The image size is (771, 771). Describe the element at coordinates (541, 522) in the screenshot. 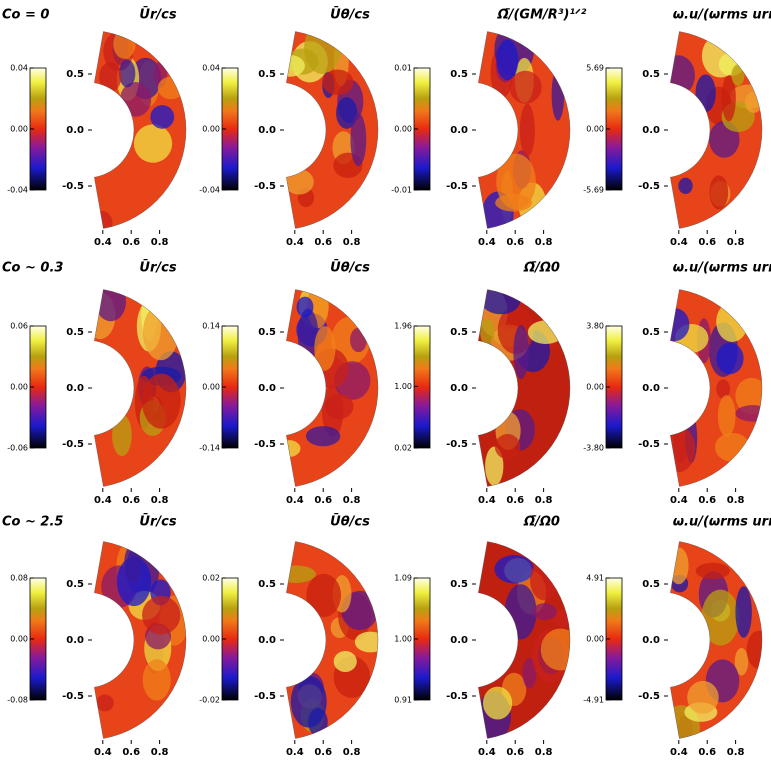

I see `panel-title: Ω̄/Ω0` at that location.